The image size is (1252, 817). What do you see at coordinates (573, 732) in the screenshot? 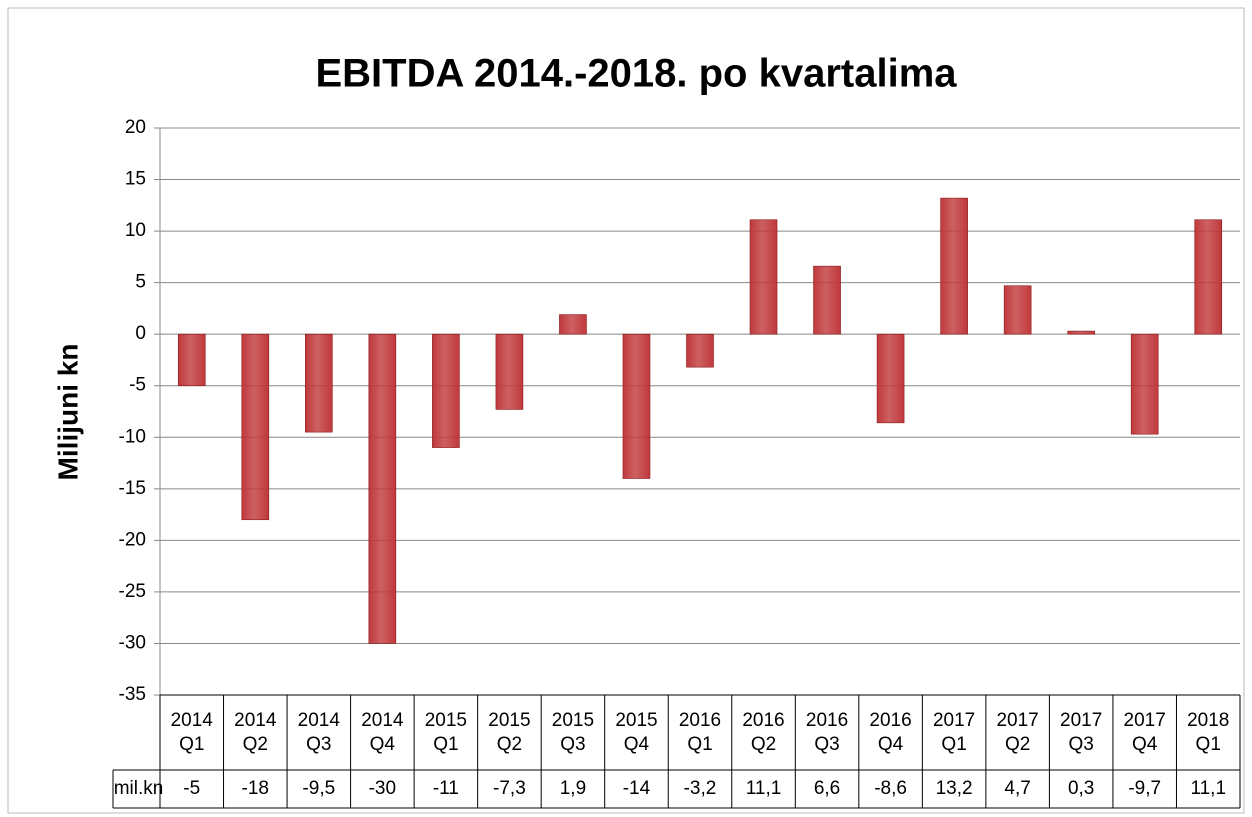
I see `category-label: 2015 Q3` at bounding box center [573, 732].